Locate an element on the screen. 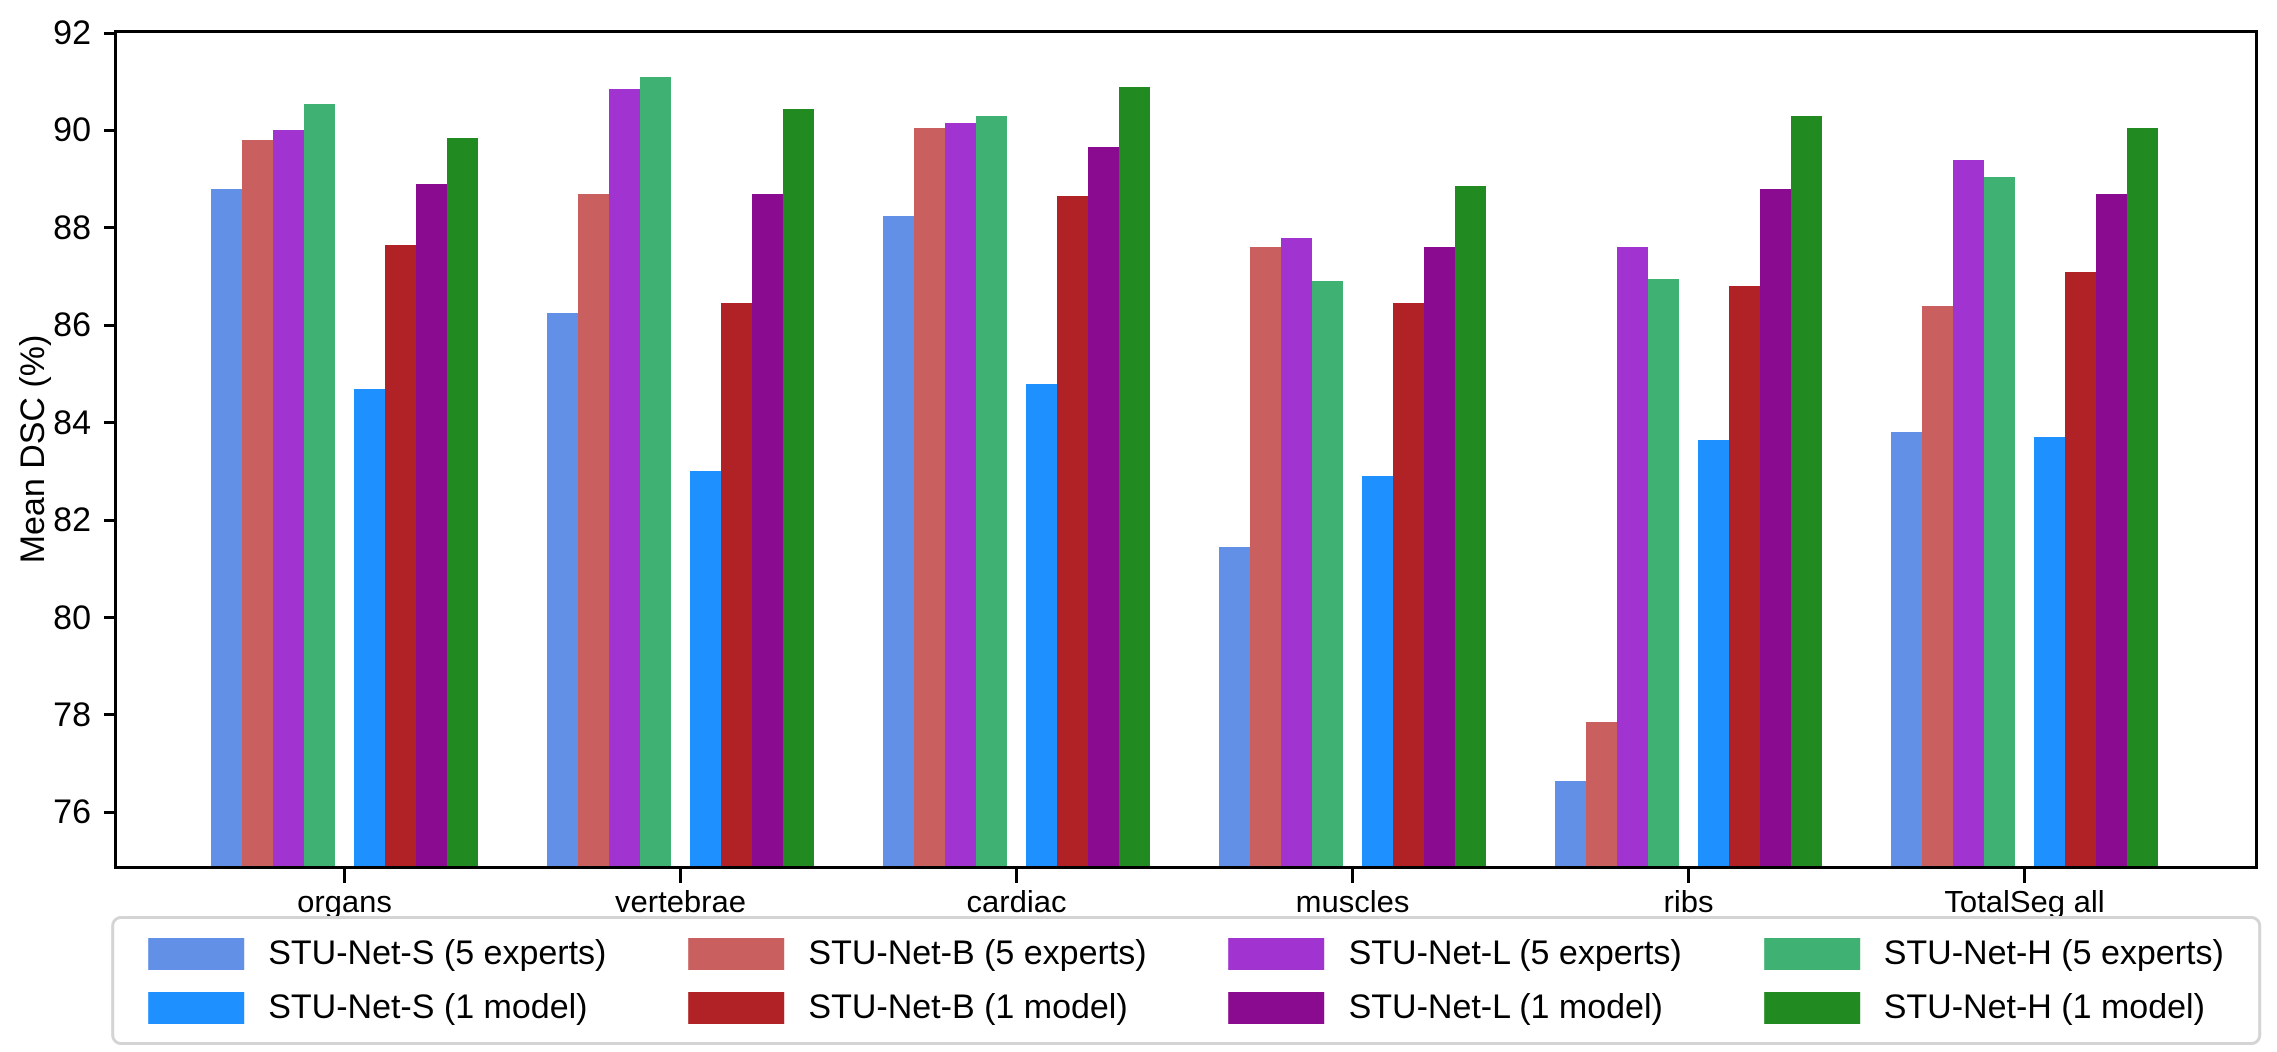 The image size is (2277, 1052). bar-group-muscles is located at coordinates (1352, 449).